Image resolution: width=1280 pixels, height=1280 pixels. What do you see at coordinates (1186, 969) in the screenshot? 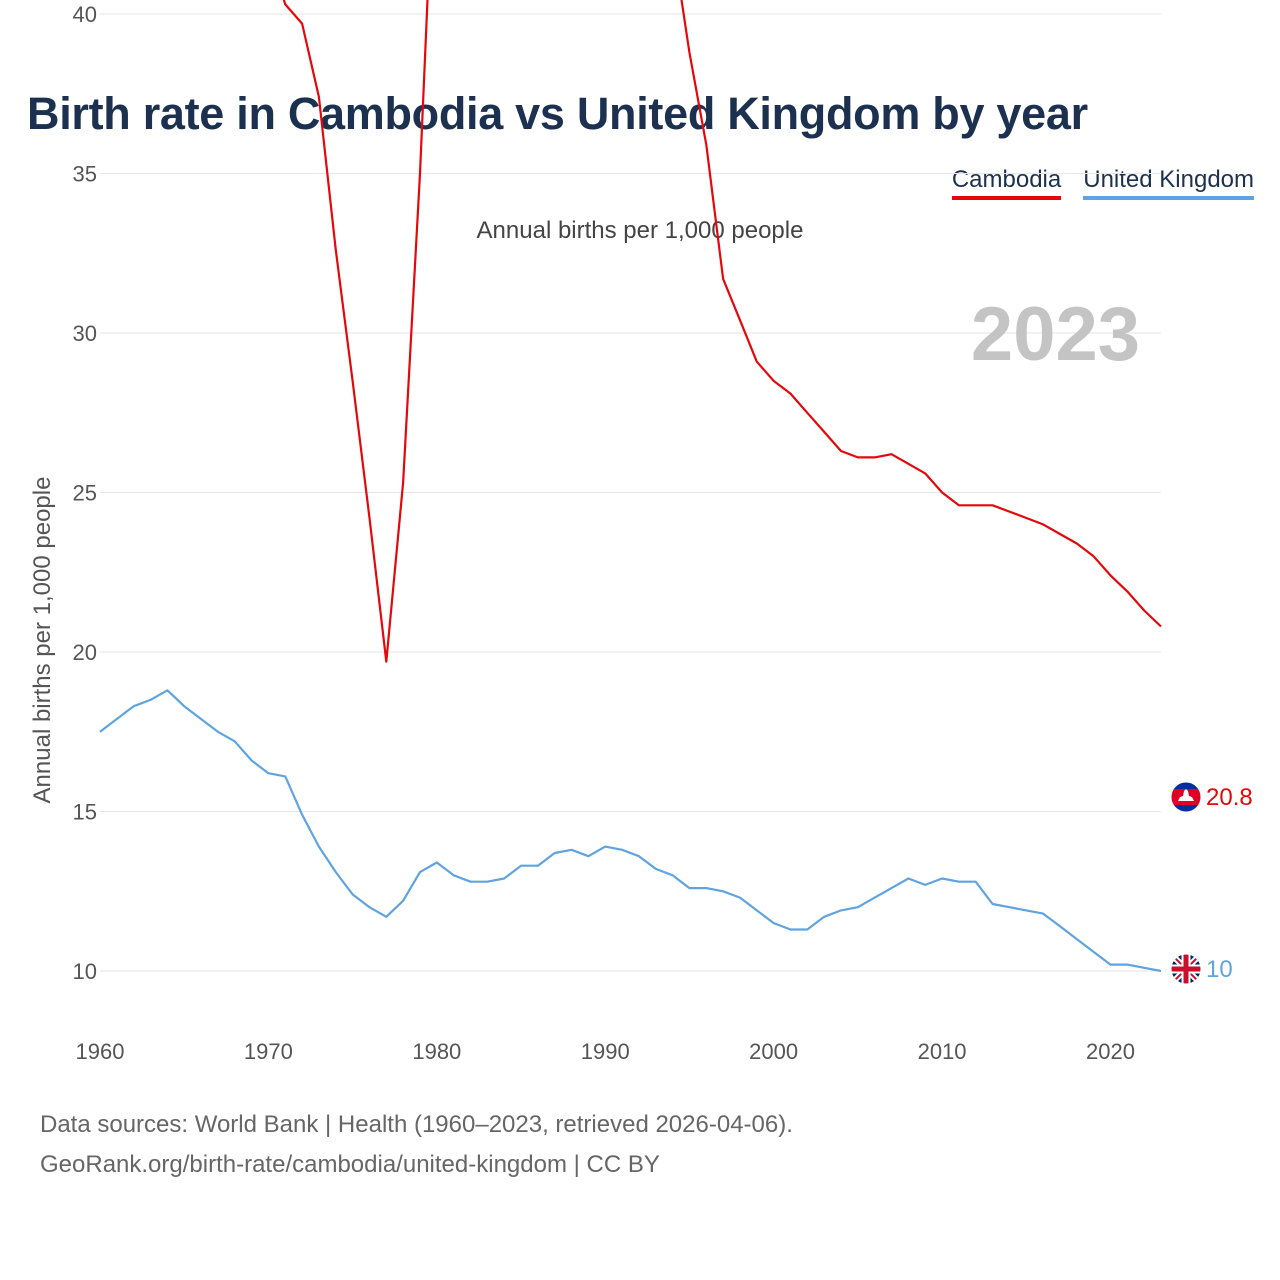
I see `united-kingdom-flag-icon` at bounding box center [1186, 969].